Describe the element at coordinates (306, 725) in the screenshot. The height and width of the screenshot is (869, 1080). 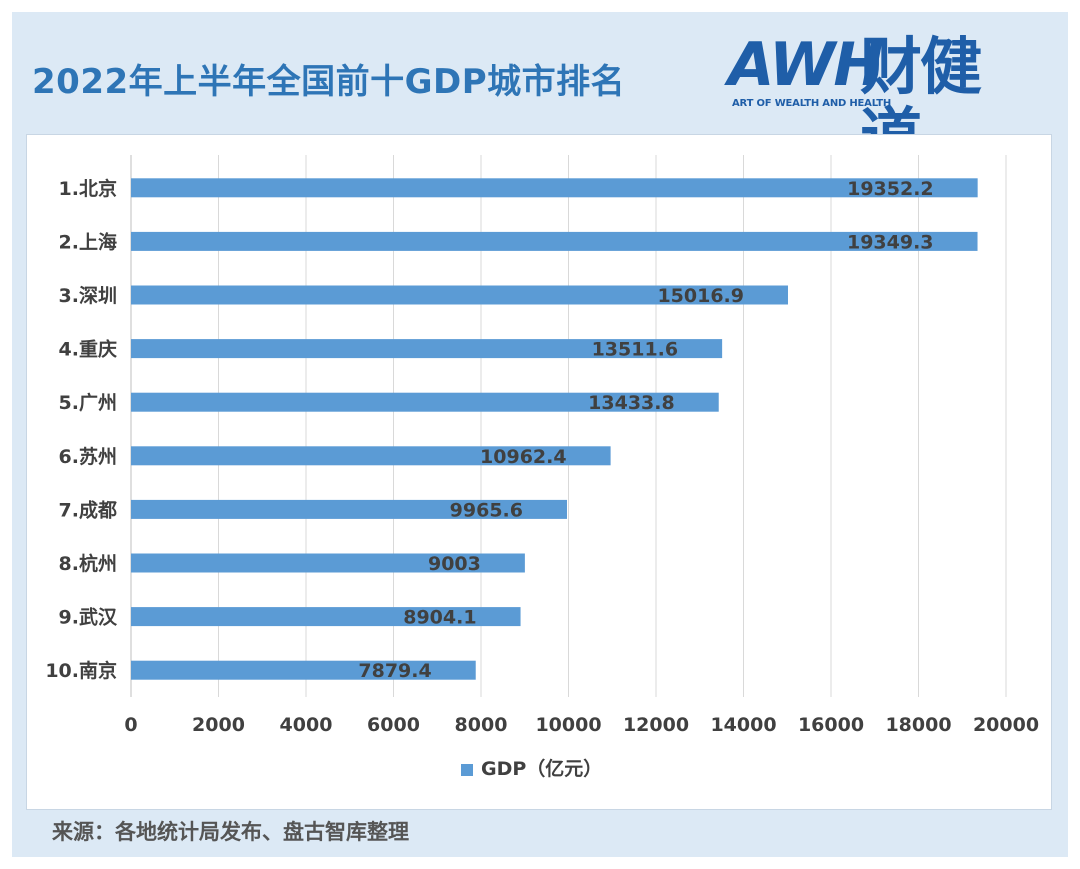
I see `x-tick-label: 4000` at that location.